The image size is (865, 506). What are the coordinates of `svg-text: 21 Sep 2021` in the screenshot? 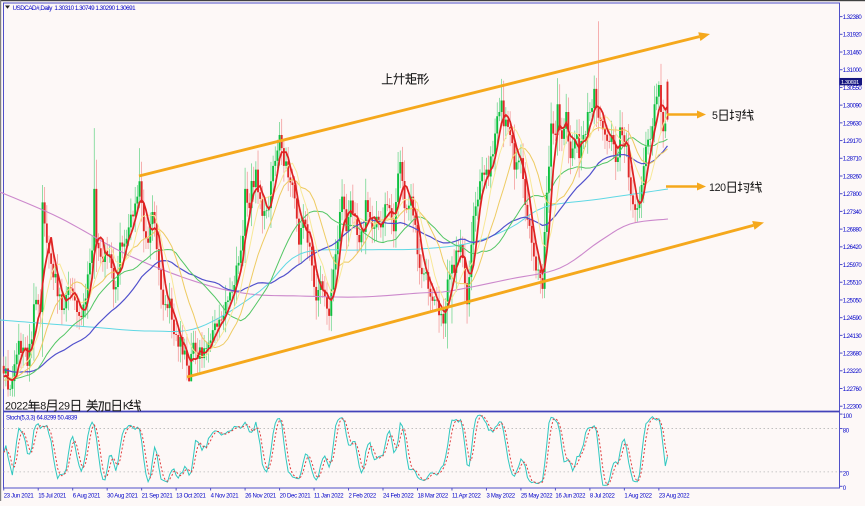 It's located at (158, 497).